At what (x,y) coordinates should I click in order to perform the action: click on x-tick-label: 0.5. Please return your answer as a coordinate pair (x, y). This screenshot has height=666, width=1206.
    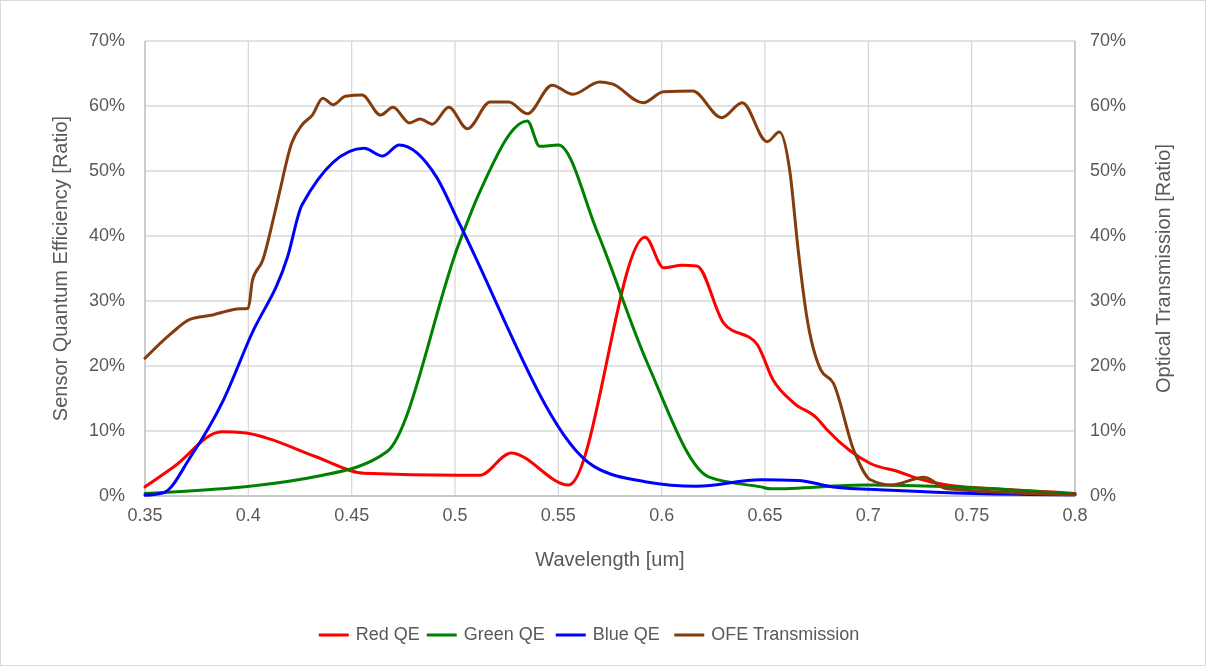
    Looking at the image, I should click on (455, 514).